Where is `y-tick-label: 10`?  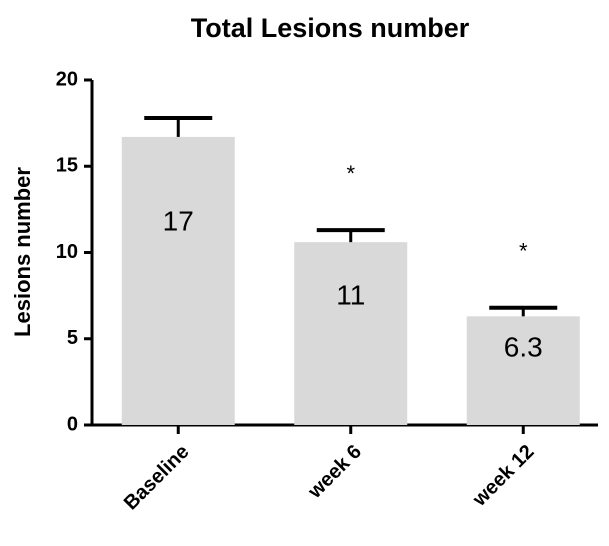
y-tick-label: 10 is located at coordinates (67, 252).